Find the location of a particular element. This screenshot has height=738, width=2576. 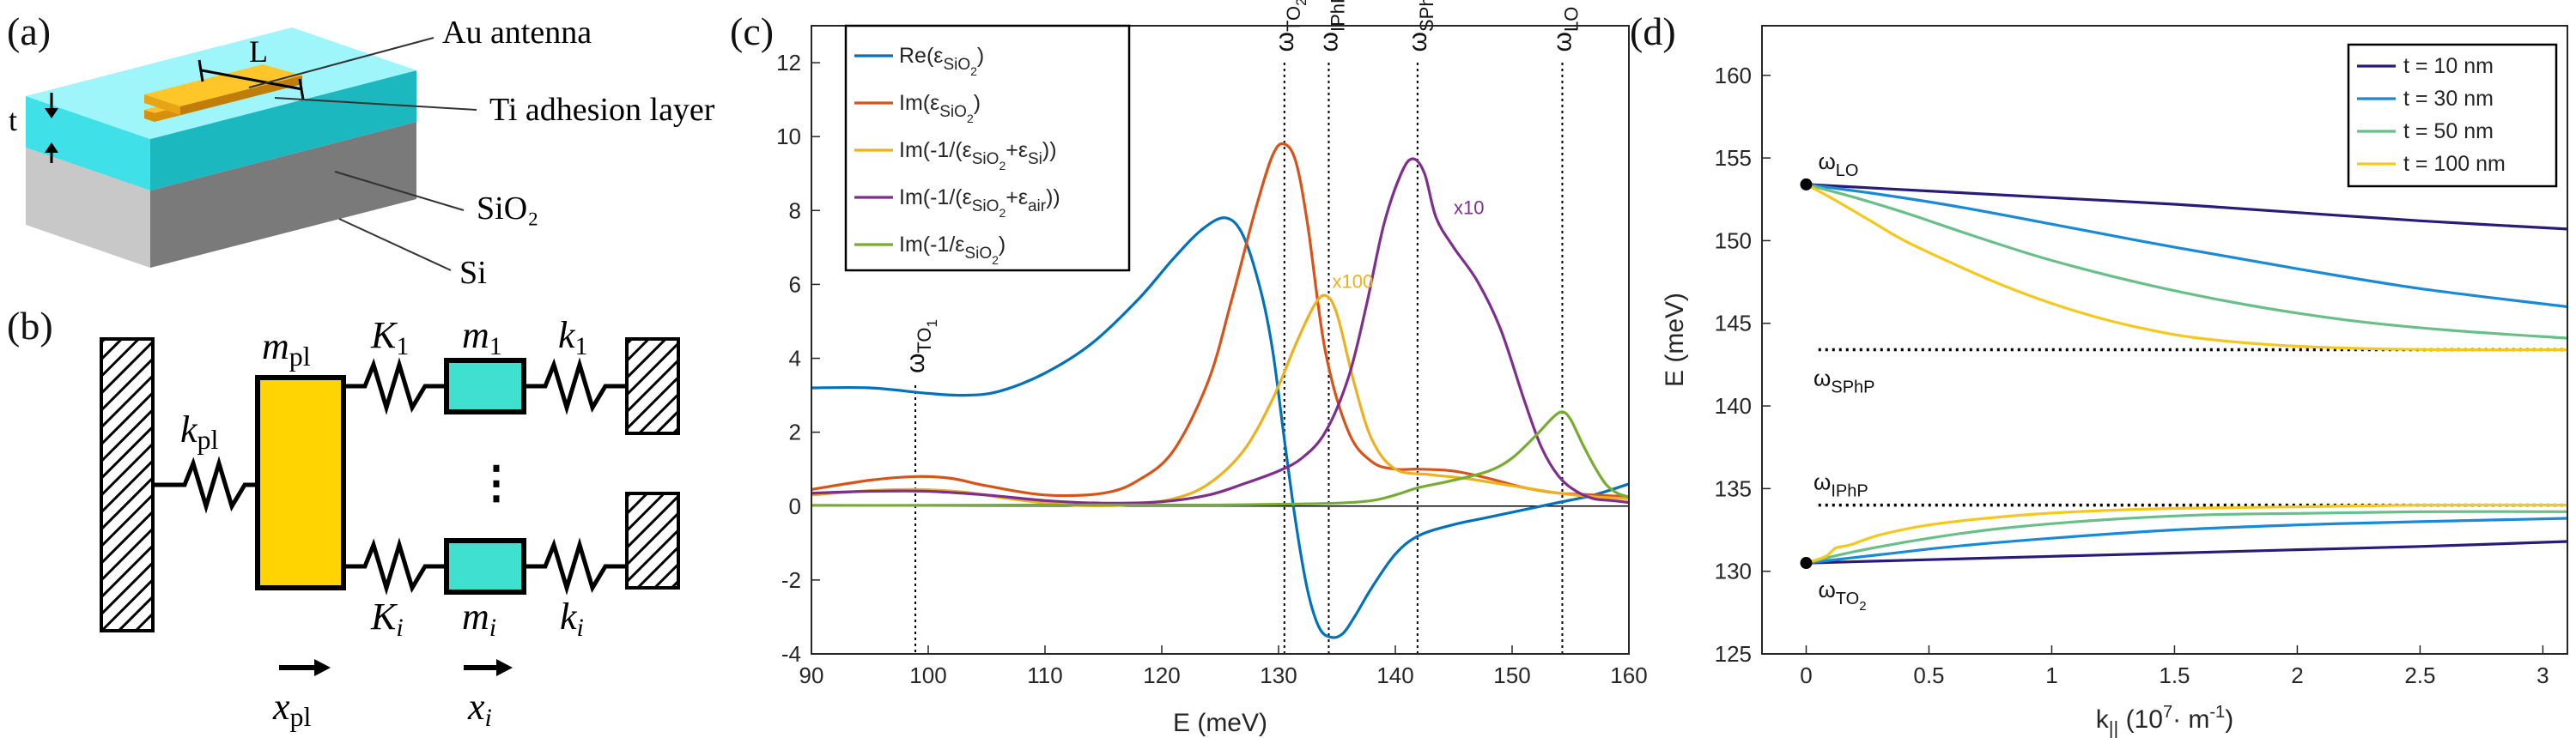

panel-label-b: (b) is located at coordinates (30, 326).